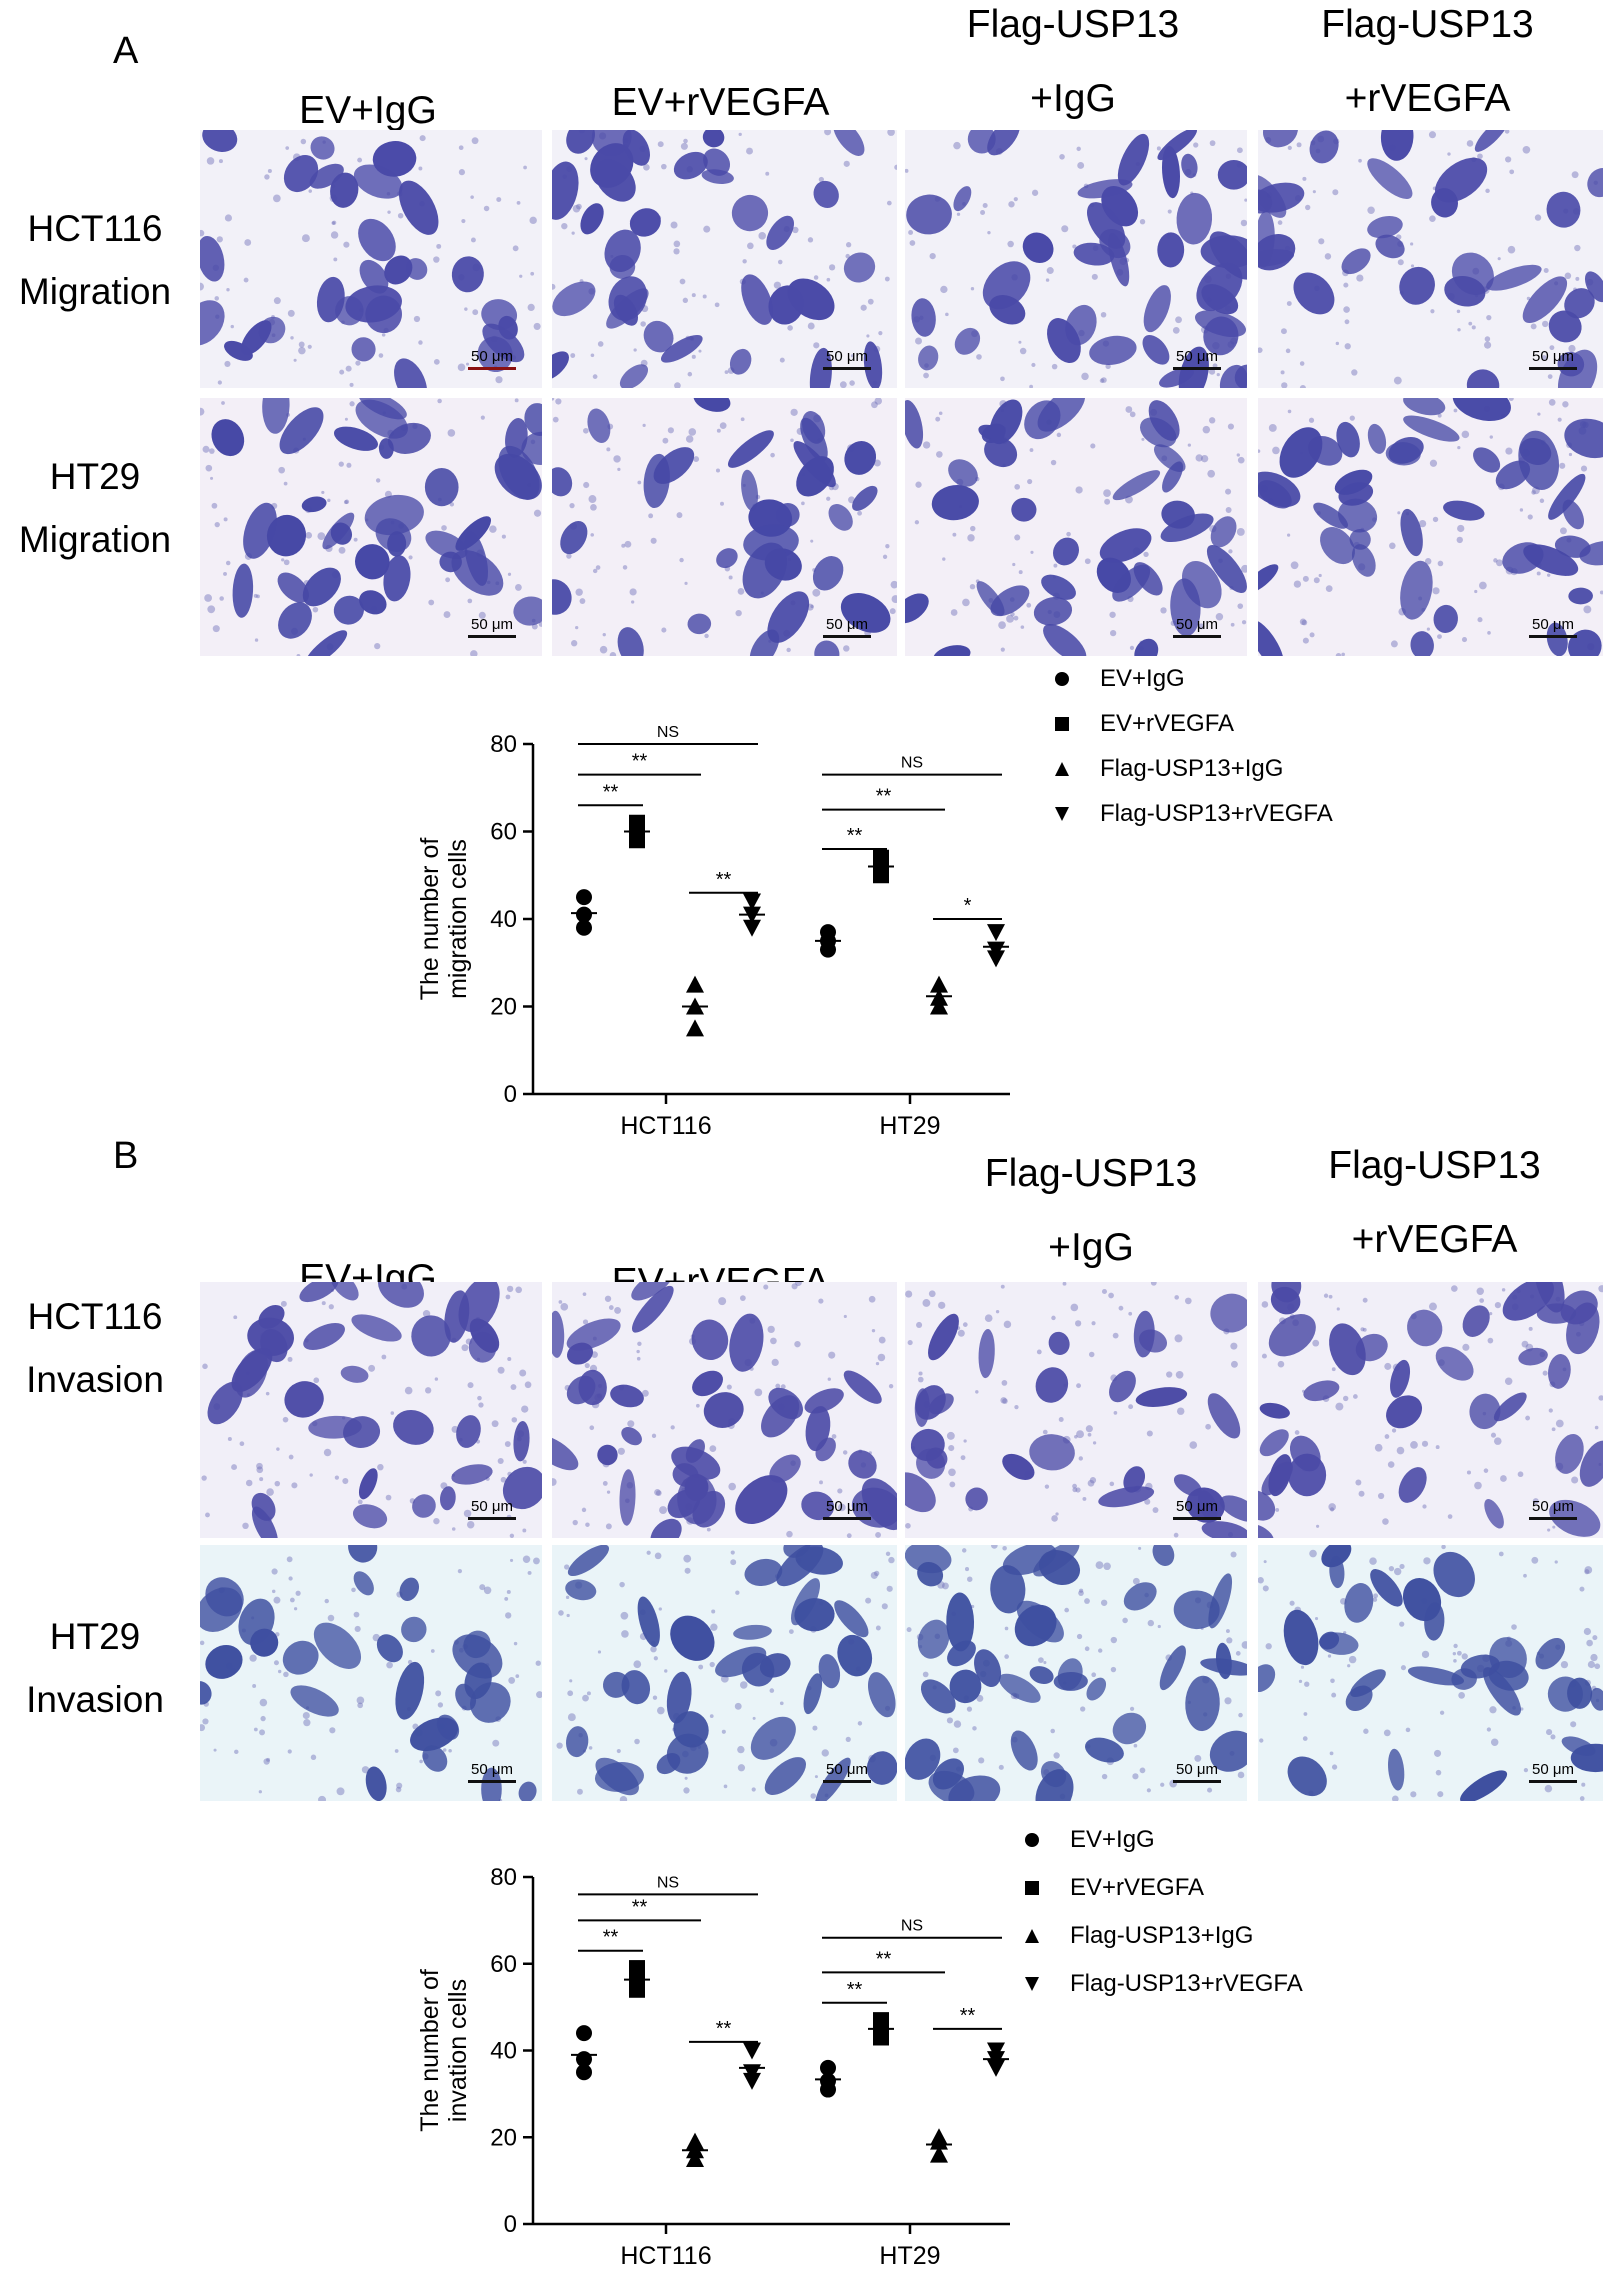 The height and width of the screenshot is (2280, 1605). I want to click on x-tick-label: HT29, so click(909, 1126).